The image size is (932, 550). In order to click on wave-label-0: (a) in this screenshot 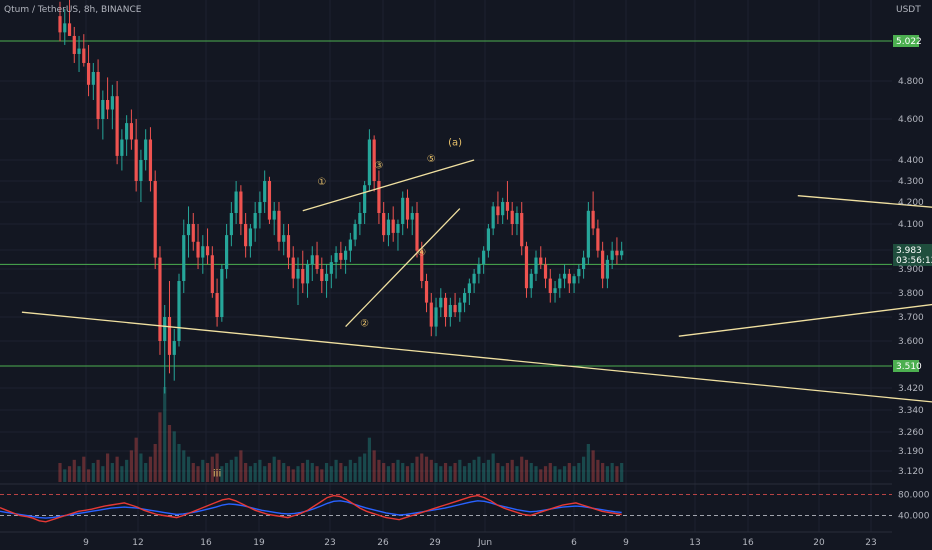, I will do `click(455, 143)`.